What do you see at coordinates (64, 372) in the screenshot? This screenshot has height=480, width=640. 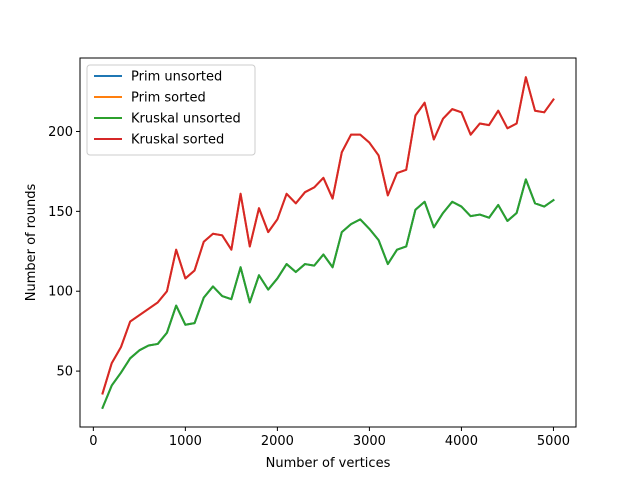 I see `y-tick-label: 50` at bounding box center [64, 372].